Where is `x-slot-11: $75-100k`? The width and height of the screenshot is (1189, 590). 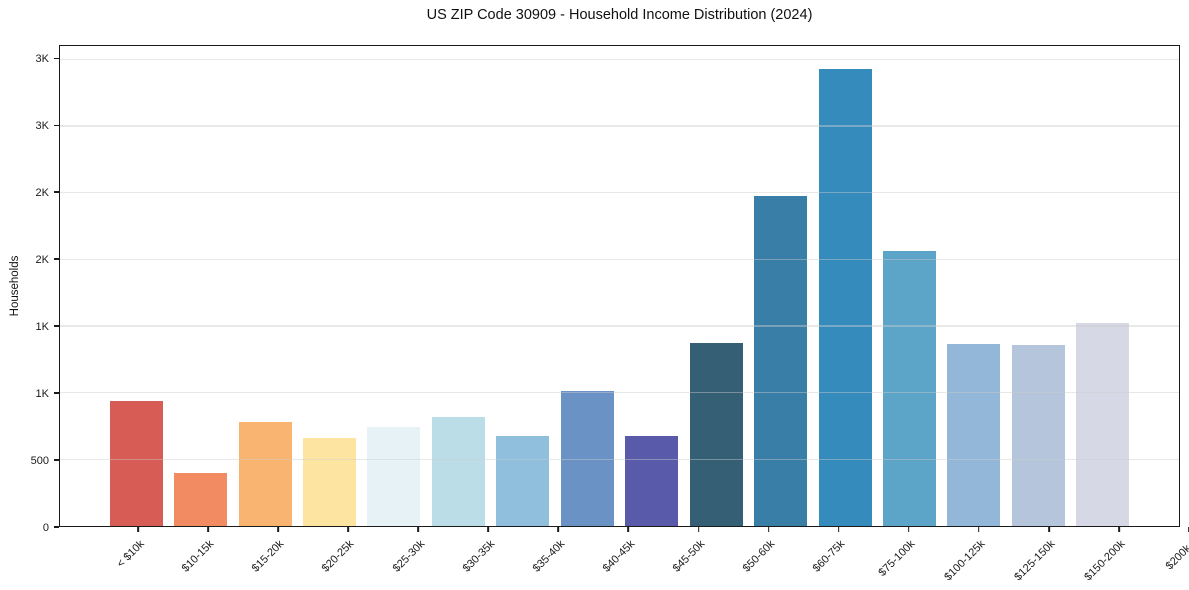 x-slot-11: $75-100k is located at coordinates (909, 557).